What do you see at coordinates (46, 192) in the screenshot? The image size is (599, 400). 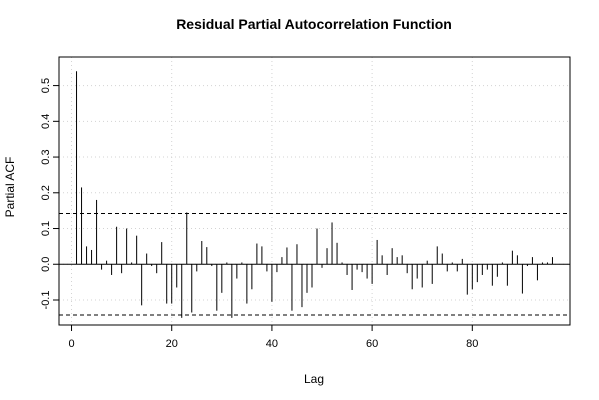 I see `y-tick-label: 0.2` at bounding box center [46, 192].